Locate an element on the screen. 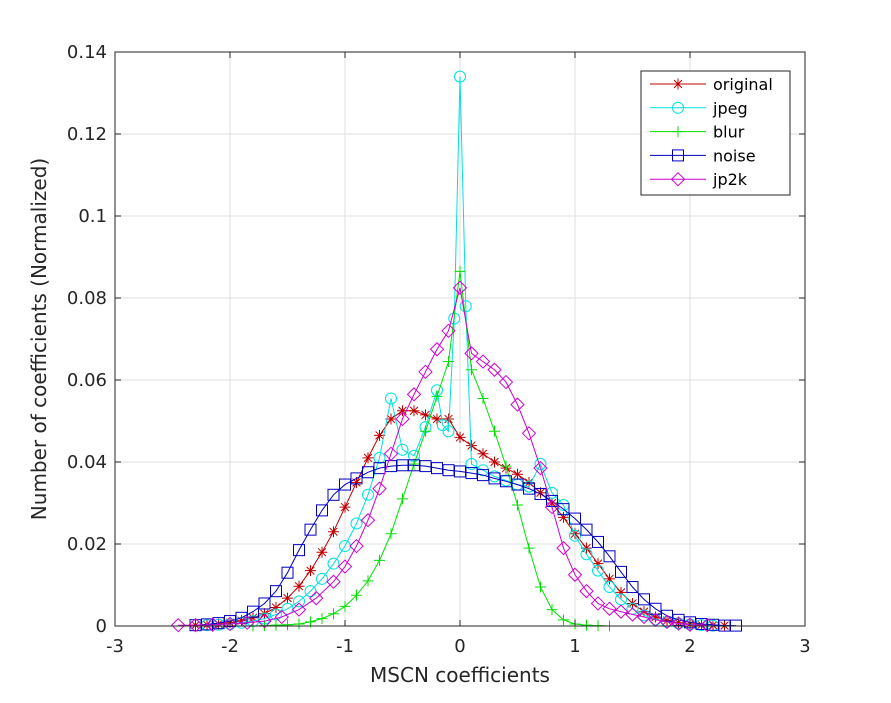 Image resolution: width=891 pixels, height=703 pixels. legend-label: blur is located at coordinates (729, 132).